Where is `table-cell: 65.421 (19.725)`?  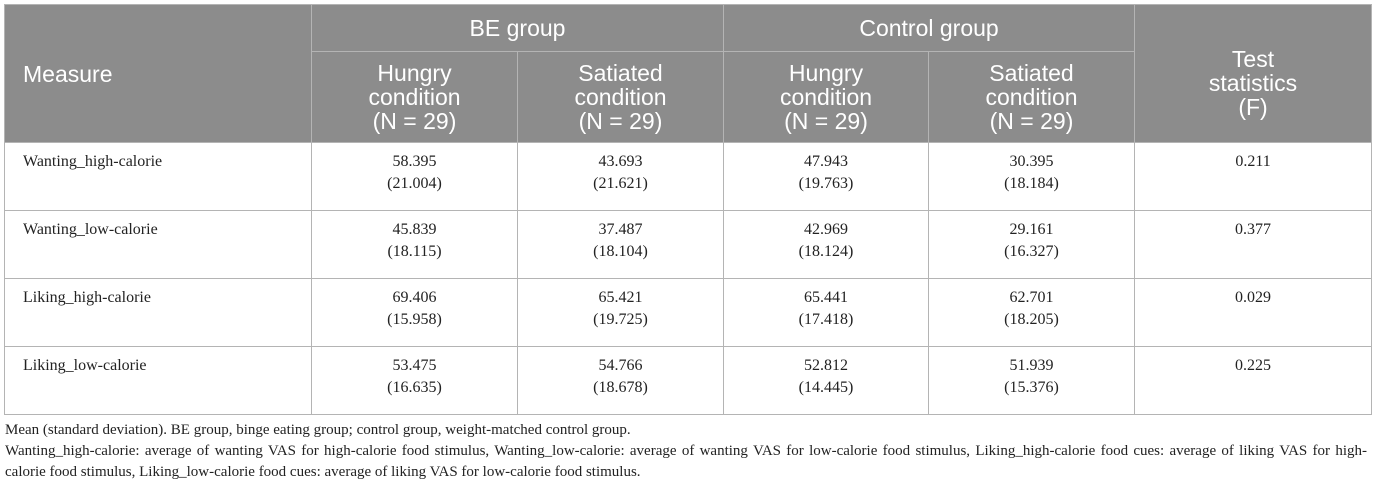 table-cell: 65.421 (19.725) is located at coordinates (620, 312).